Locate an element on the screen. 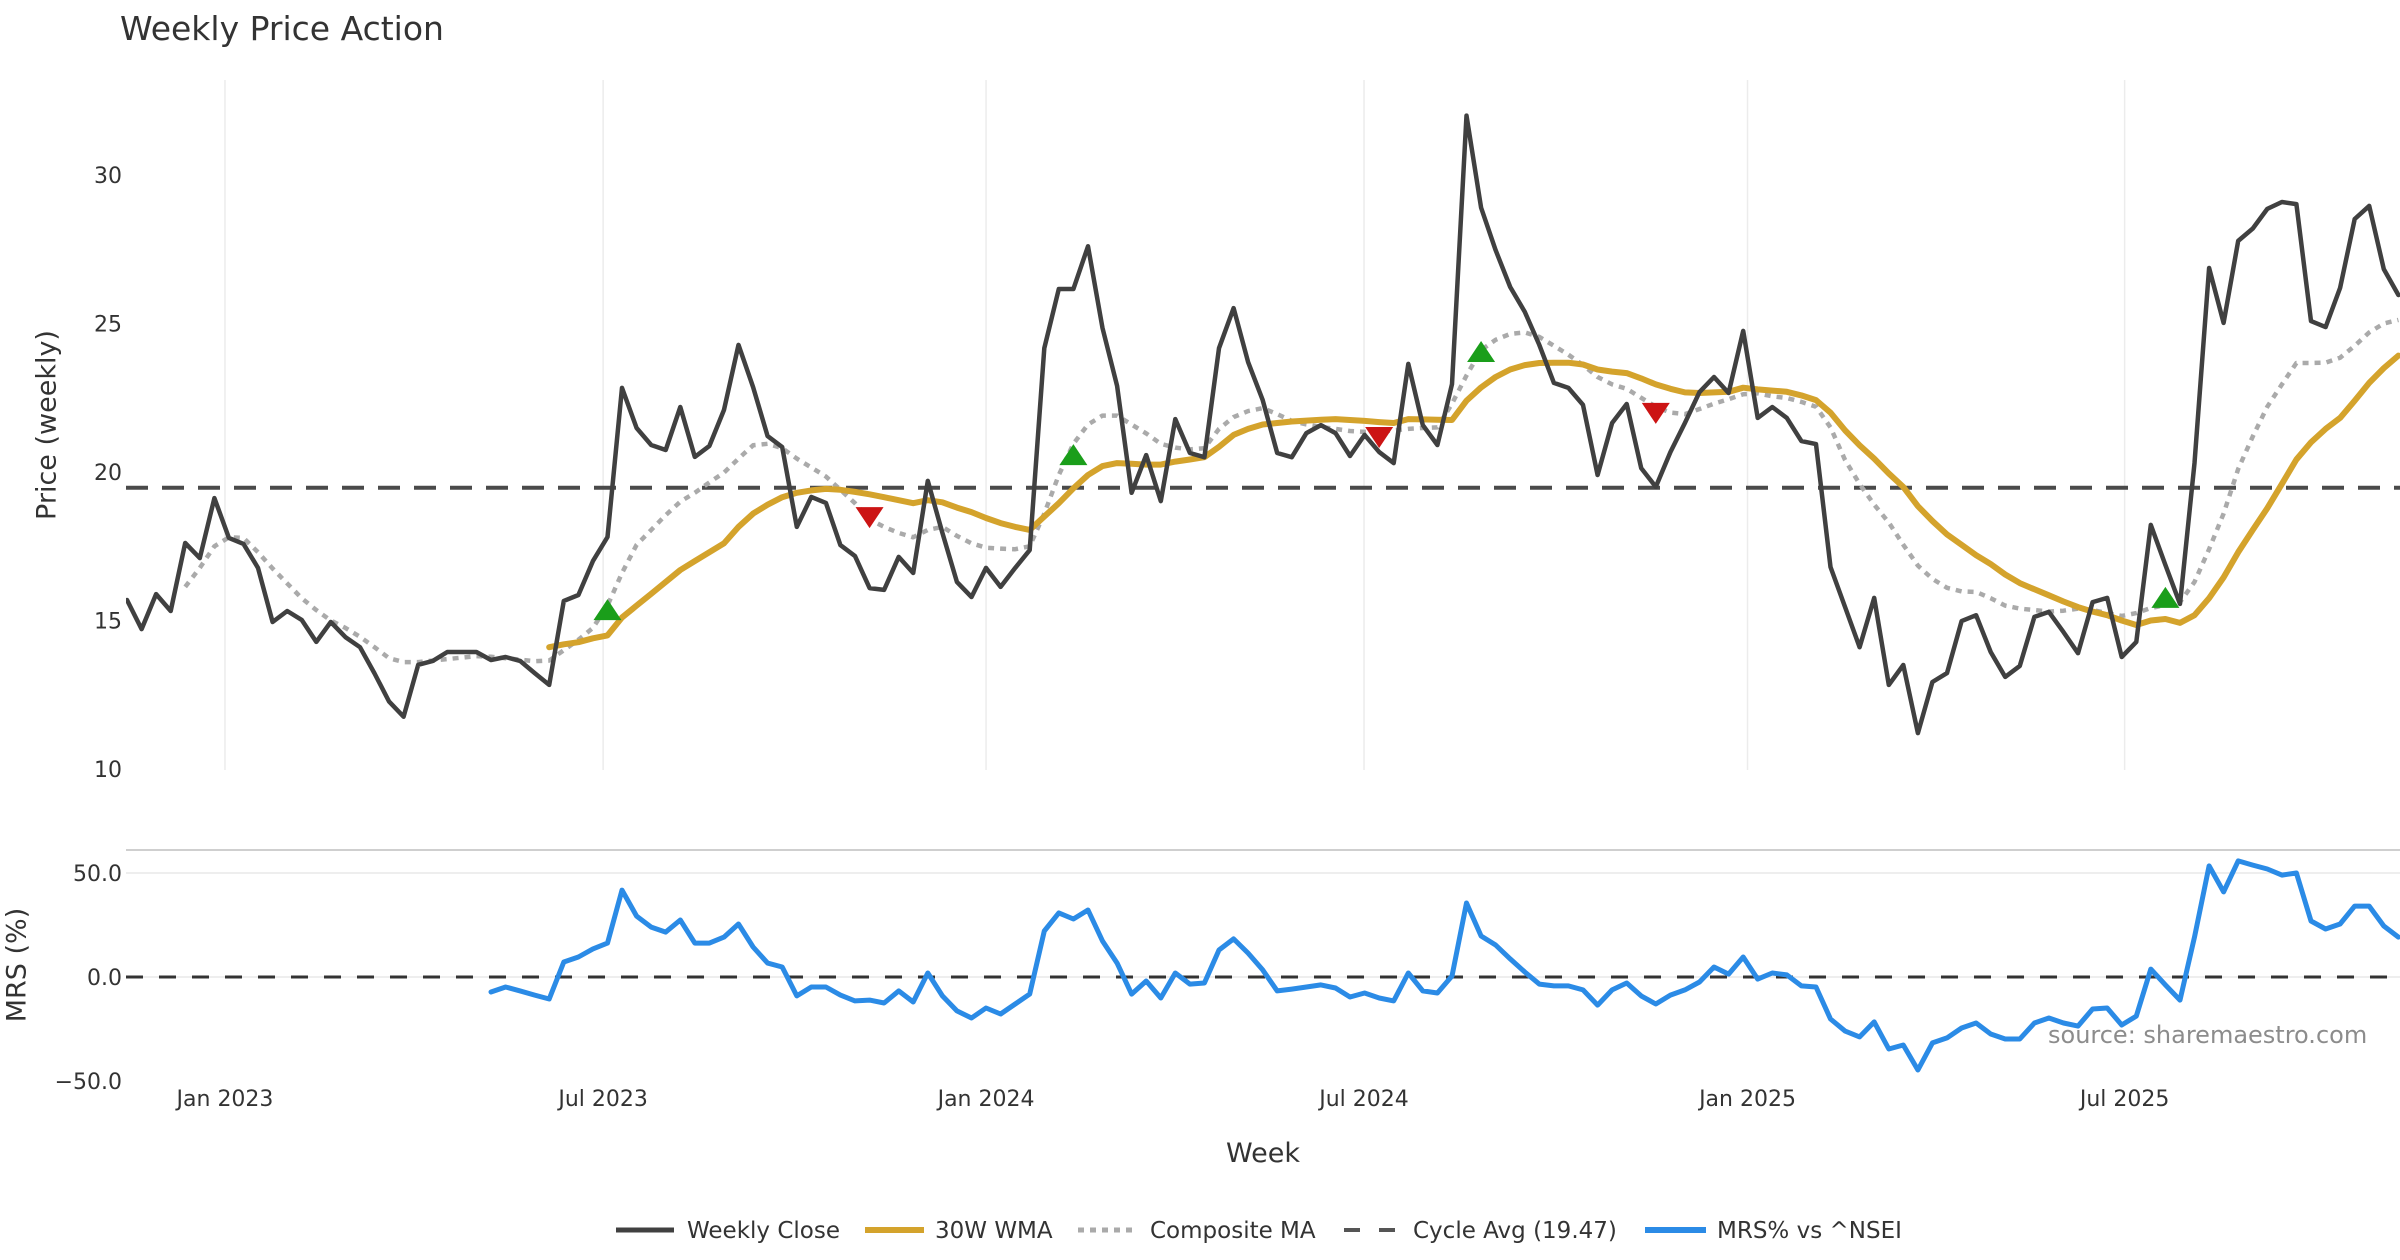 The image size is (2400, 1260). chart-title: Weekly Price Action is located at coordinates (282, 28).